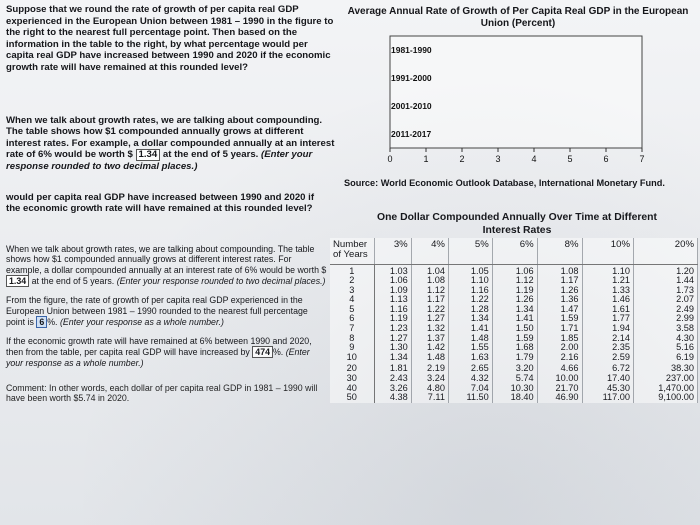 This screenshot has width=700, height=525. What do you see at coordinates (666, 300) in the screenshot?
I see `value-cell: 2.07` at bounding box center [666, 300].